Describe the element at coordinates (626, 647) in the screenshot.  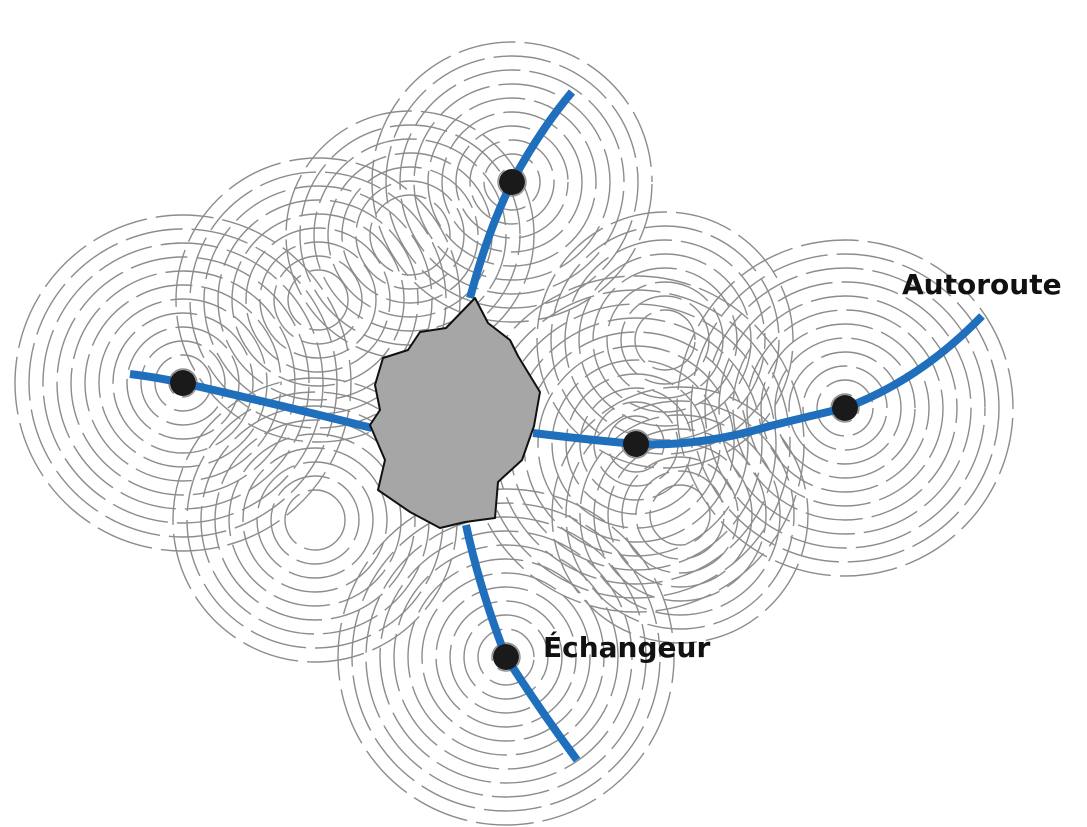
I see `interchange-label: Échangeur` at that location.